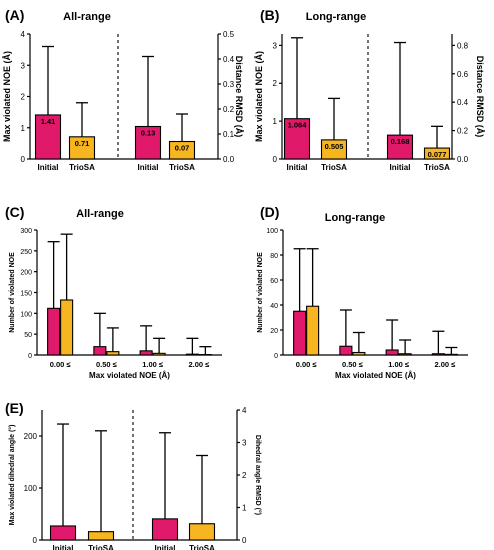 This screenshot has width=494, height=550. What do you see at coordinates (375, 375) in the screenshot?
I see `x-axis-title-D: Max violated NOE (Å)` at bounding box center [375, 375].